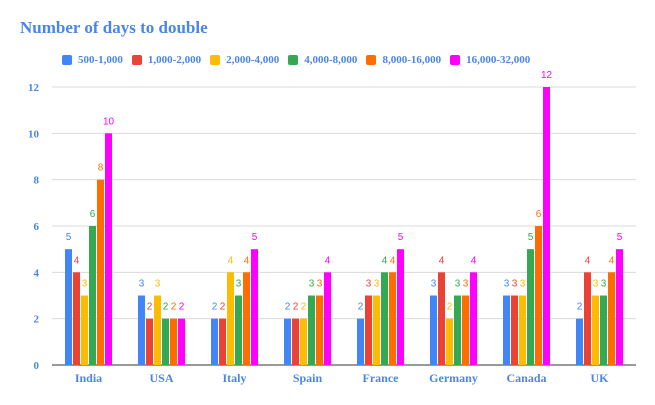  Describe the element at coordinates (114, 27) in the screenshot. I see `chart-title: Number of days to double` at that location.